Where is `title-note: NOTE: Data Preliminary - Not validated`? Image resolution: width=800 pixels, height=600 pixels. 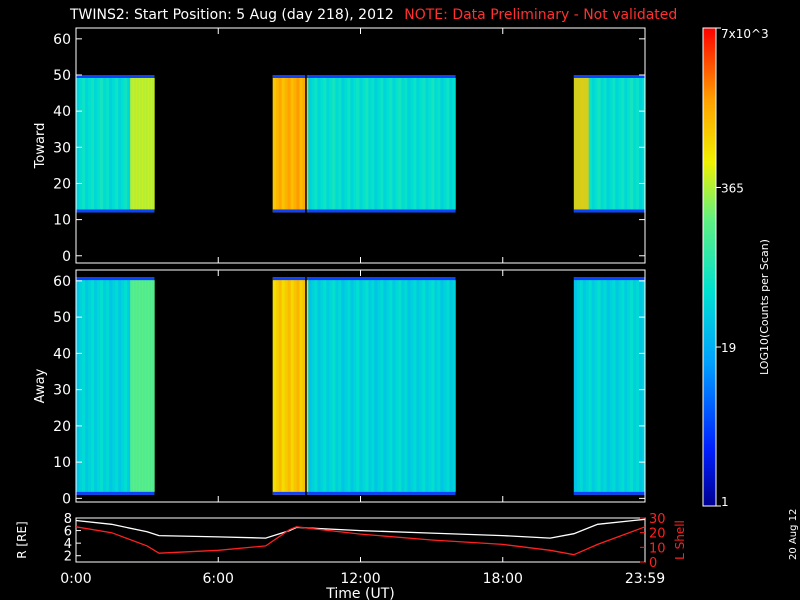
title-note: NOTE: Data Preliminary - Not validated is located at coordinates (541, 15).